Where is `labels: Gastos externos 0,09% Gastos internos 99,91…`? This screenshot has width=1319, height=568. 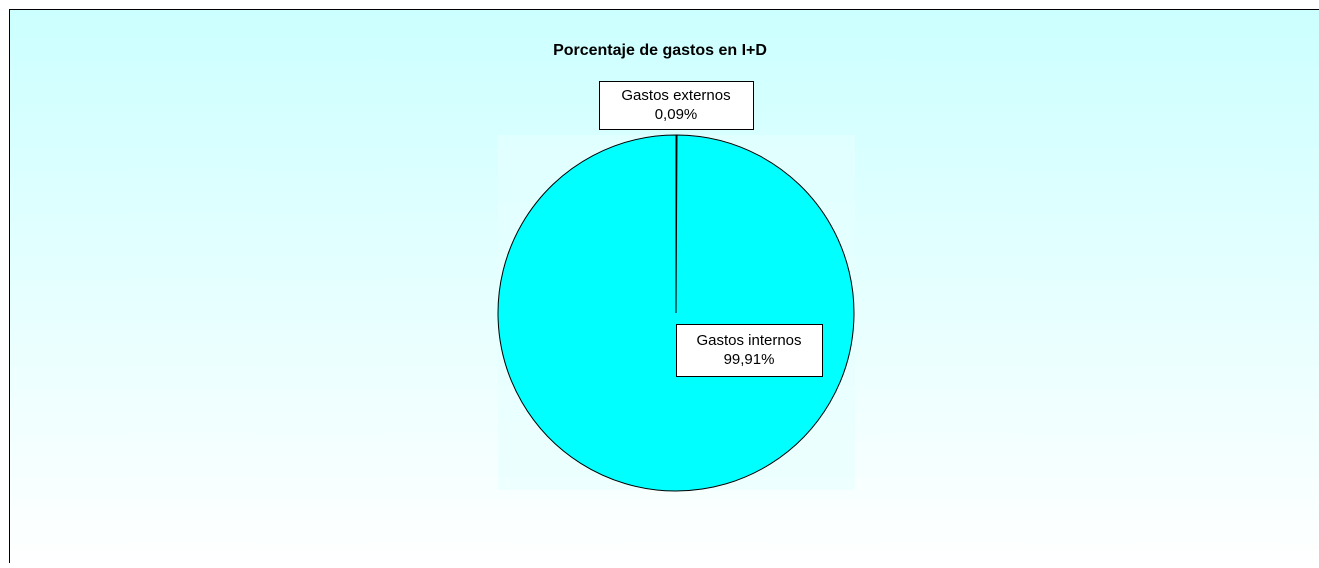 labels: Gastos externos 0,09% Gastos internos 99,91… is located at coordinates (711, 229).